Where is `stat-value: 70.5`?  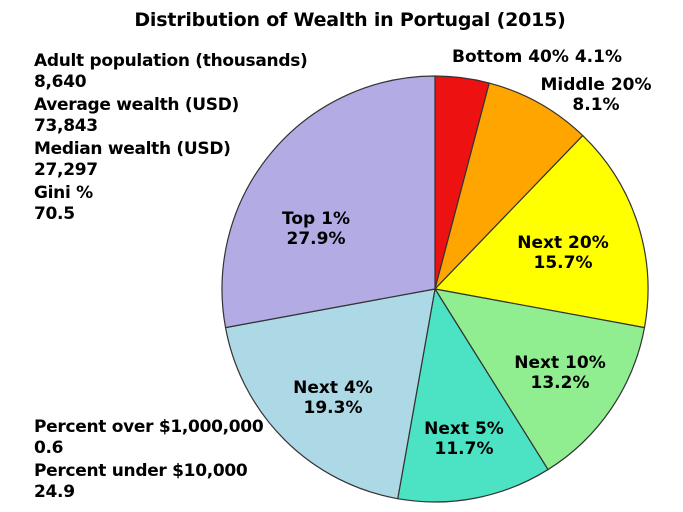
stat-value: 70.5 is located at coordinates (54, 214).